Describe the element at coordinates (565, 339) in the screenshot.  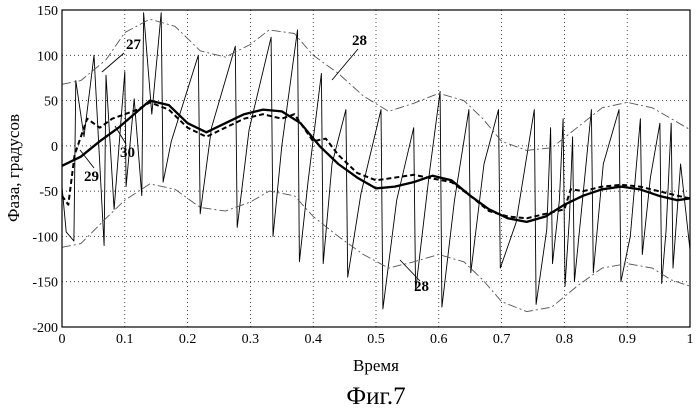
I see `x-tick-label: 0.8` at that location.